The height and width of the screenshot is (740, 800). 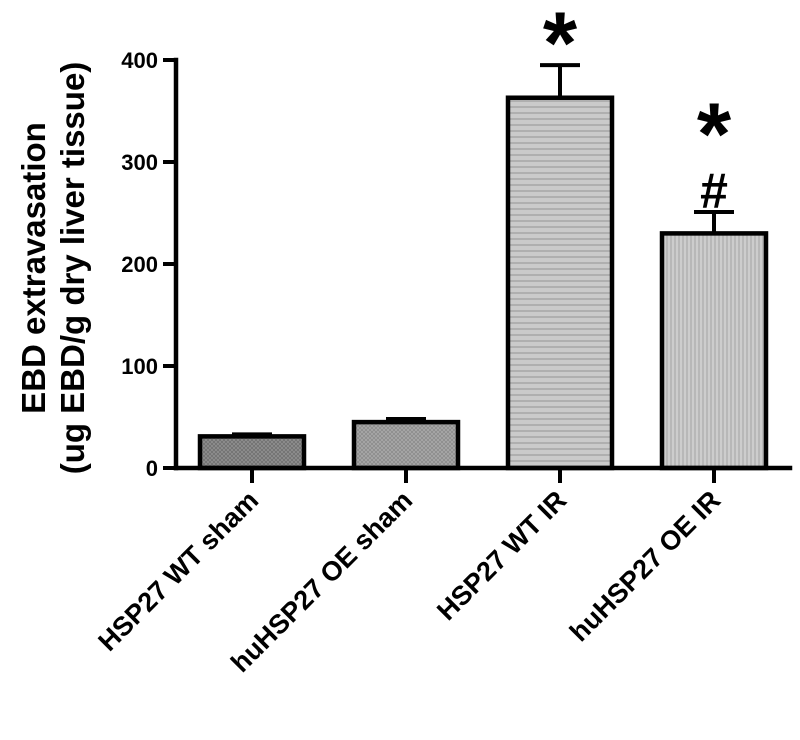 What do you see at coordinates (714, 191) in the screenshot?
I see `significance-marker: #` at bounding box center [714, 191].